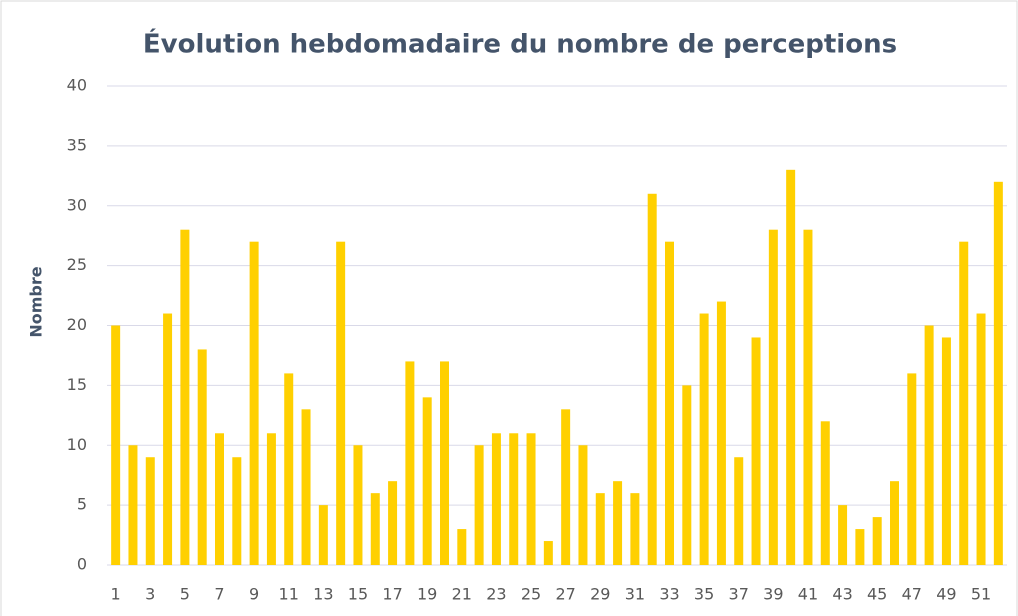  Describe the element at coordinates (600, 594) in the screenshot. I see `x-tick-label: 29` at that location.